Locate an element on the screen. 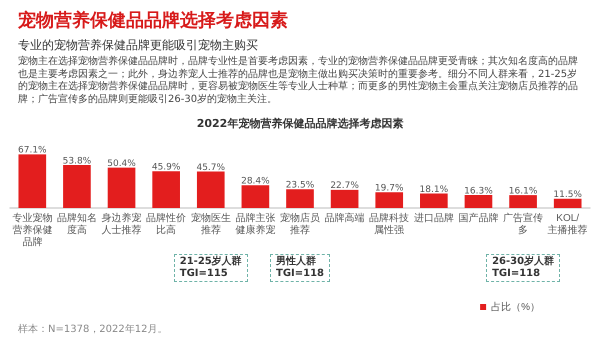 The image size is (600, 337). x-tick-label: 宠物医生推荐 is located at coordinates (210, 224).